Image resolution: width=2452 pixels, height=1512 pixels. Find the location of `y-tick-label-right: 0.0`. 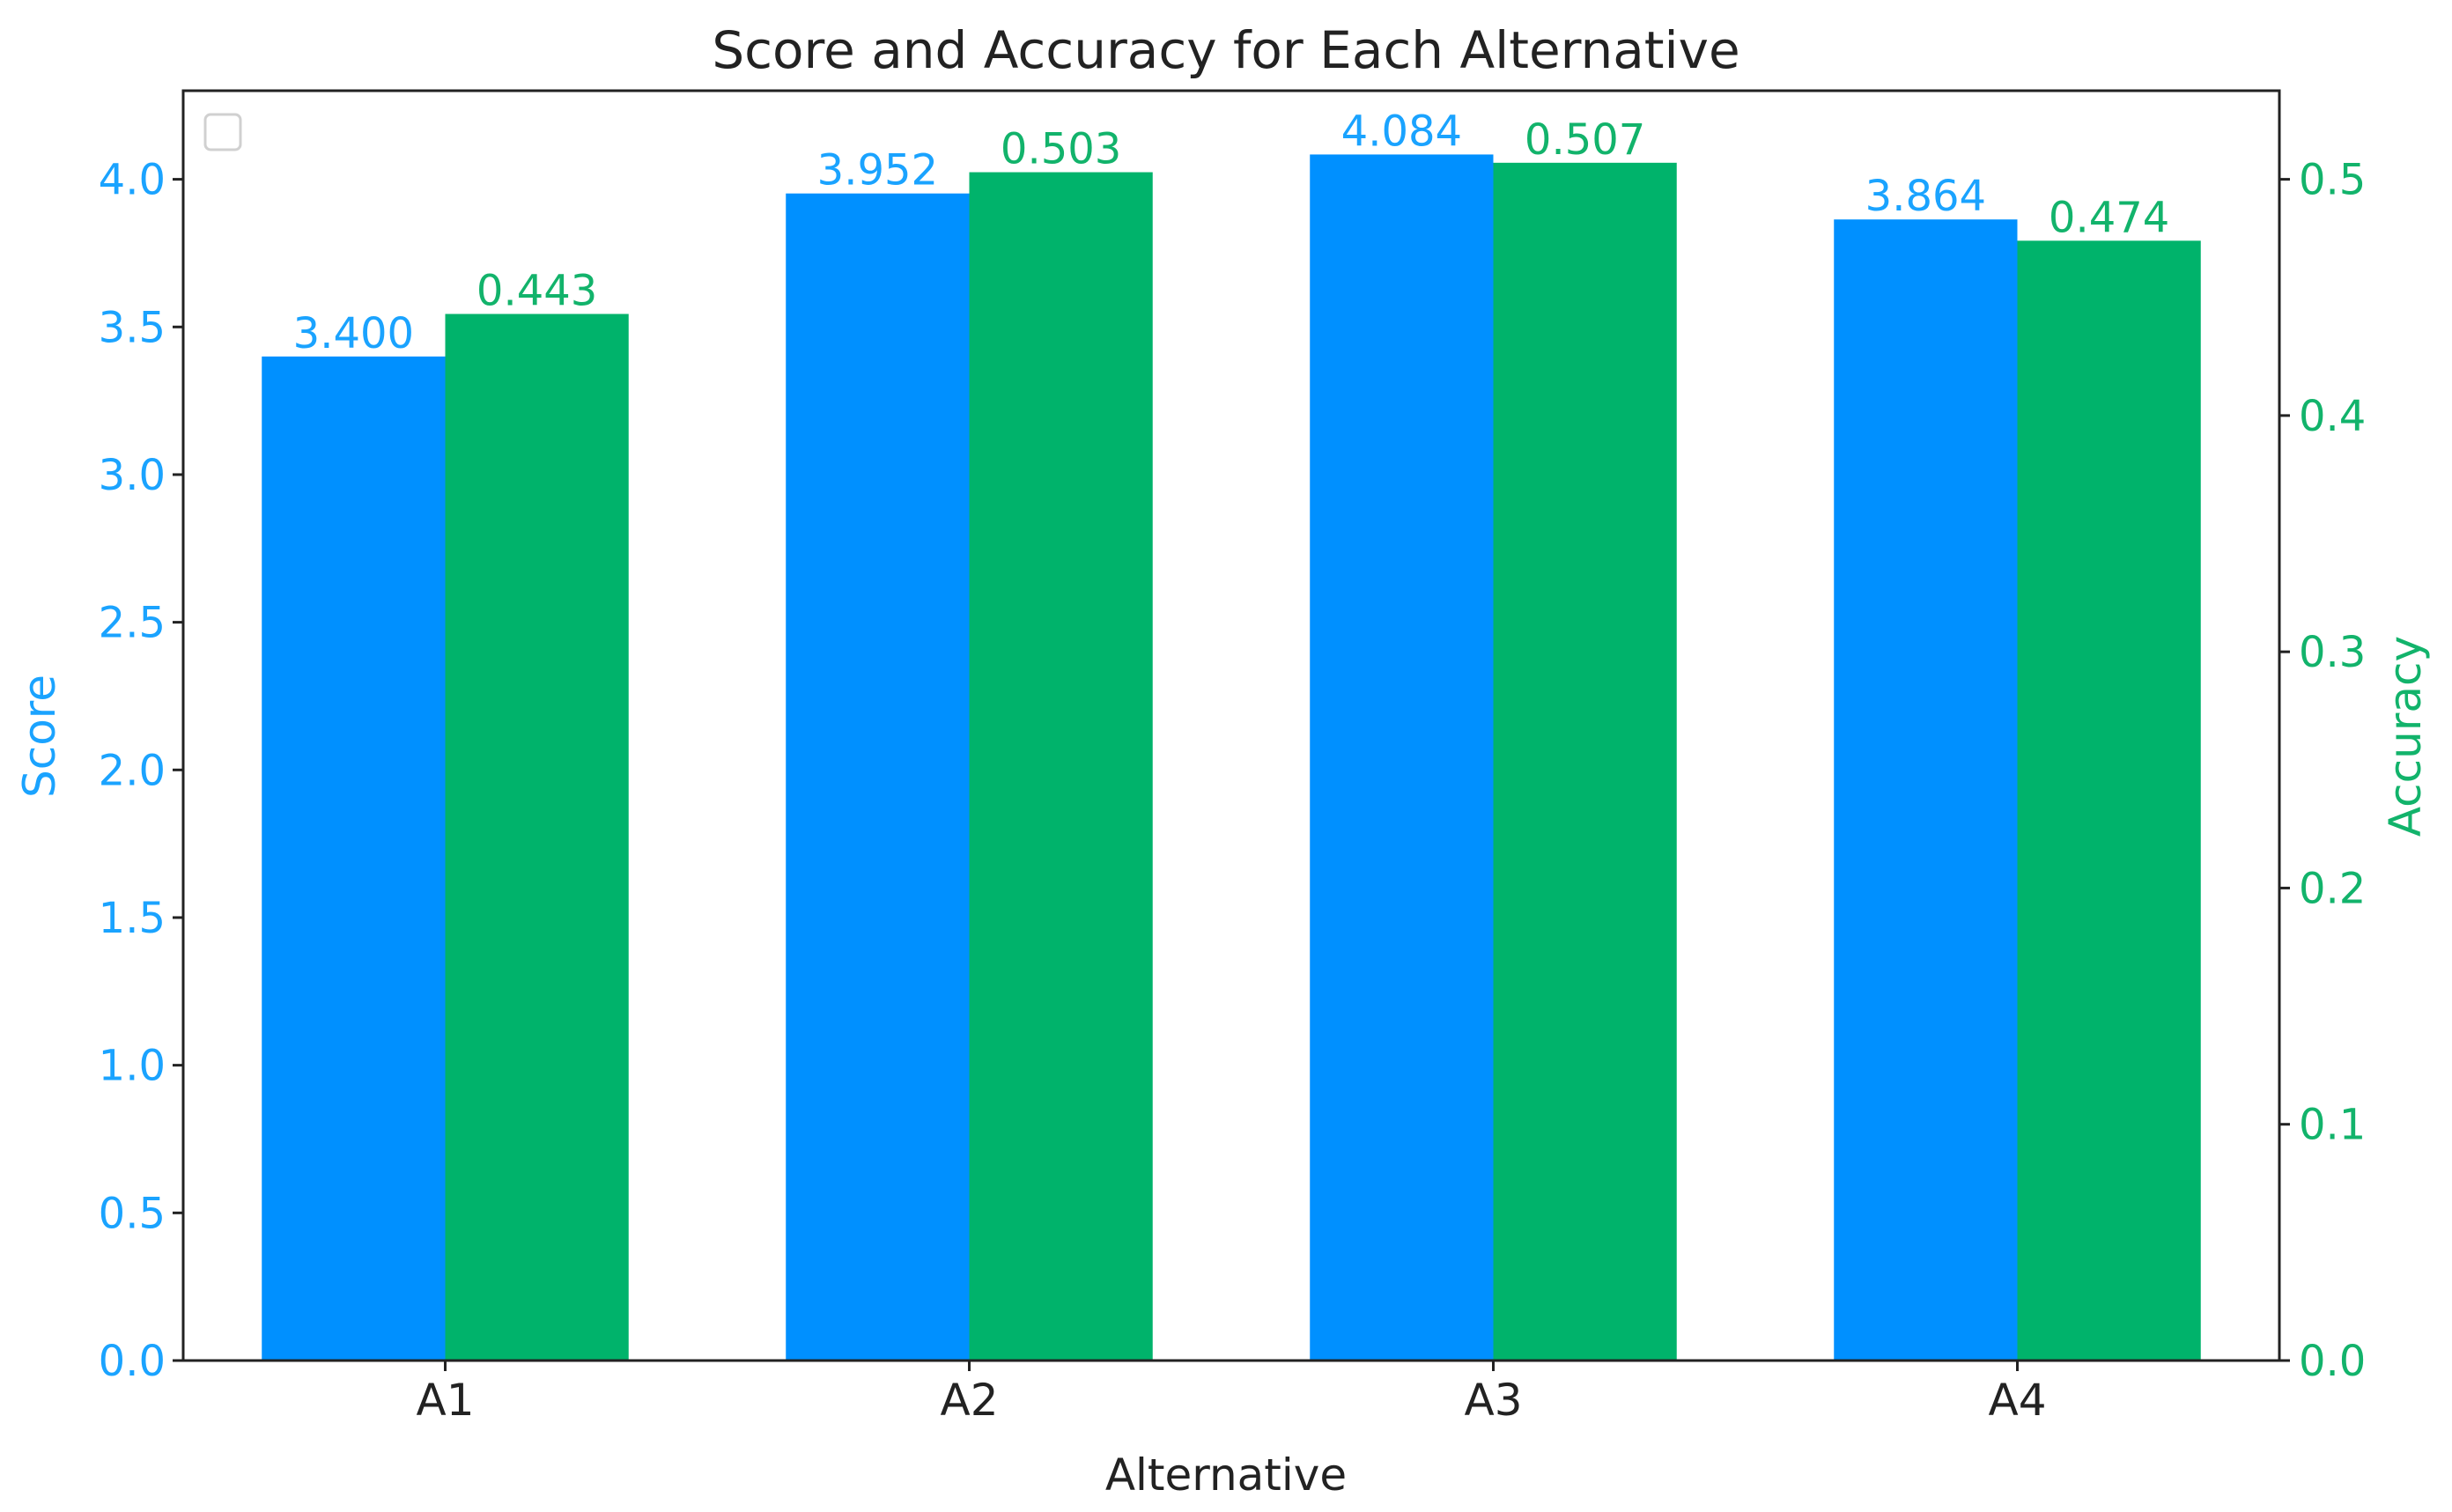

y-tick-label-right: 0.0 is located at coordinates (2333, 1362).